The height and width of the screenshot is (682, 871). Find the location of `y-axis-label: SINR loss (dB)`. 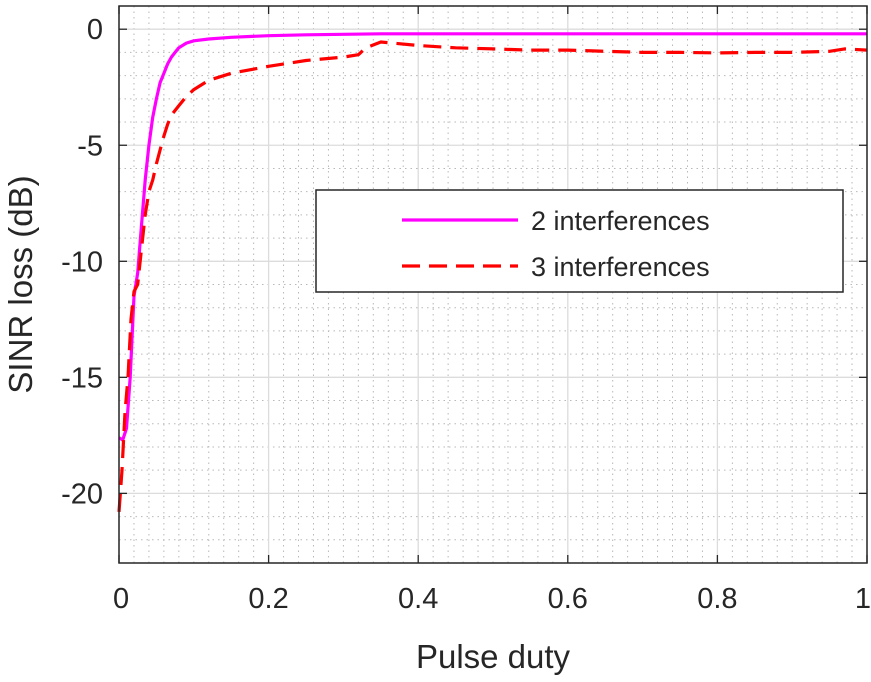

y-axis-label: SINR loss (dB) is located at coordinates (20, 284).